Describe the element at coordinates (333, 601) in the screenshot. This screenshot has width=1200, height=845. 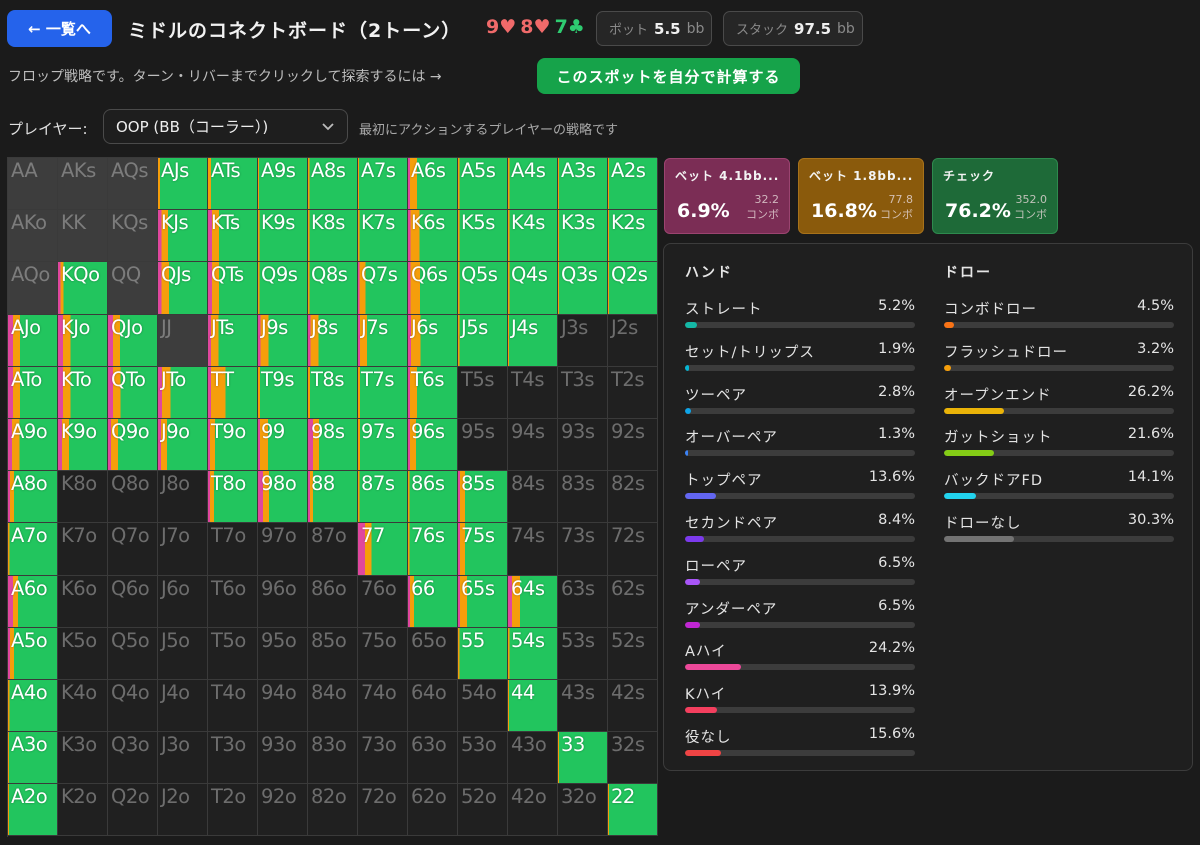
I see `hand-cell-86o: 86o` at that location.